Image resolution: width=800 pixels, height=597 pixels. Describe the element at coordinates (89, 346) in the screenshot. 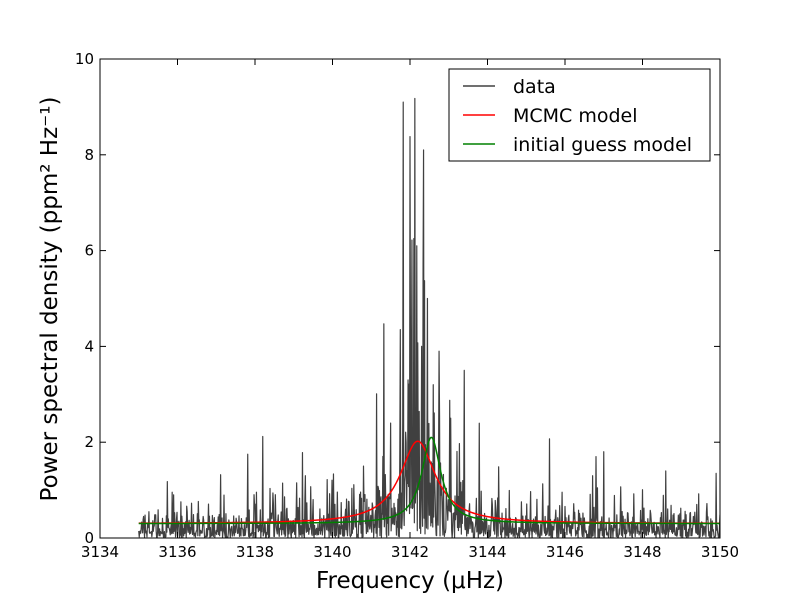

I see `y-tick-label: 4` at that location.